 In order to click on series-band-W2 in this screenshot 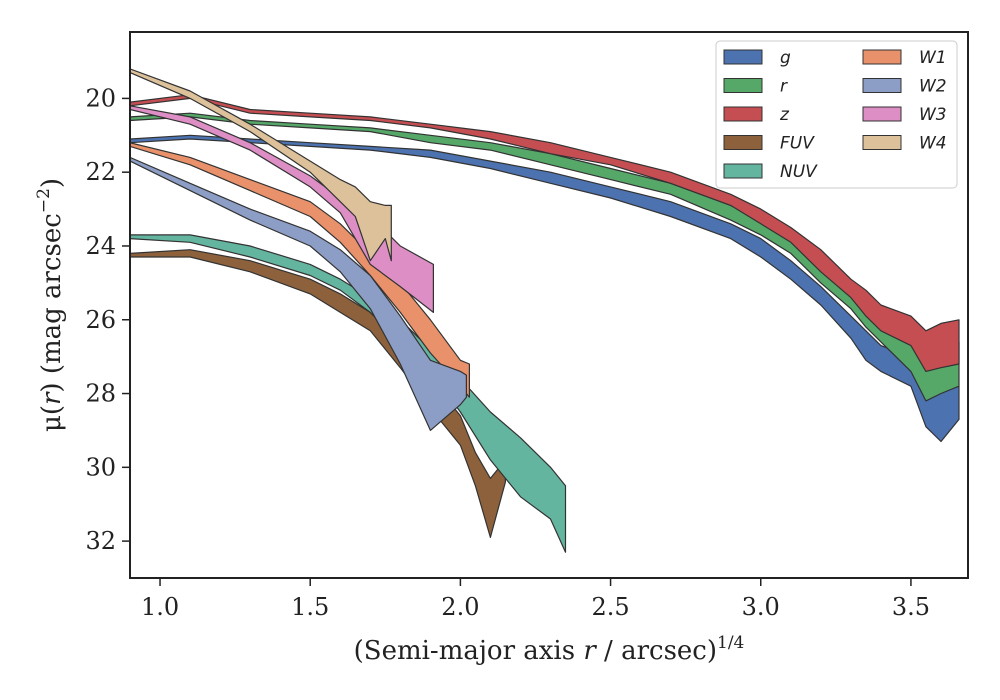, I will do `click(298, 293)`.